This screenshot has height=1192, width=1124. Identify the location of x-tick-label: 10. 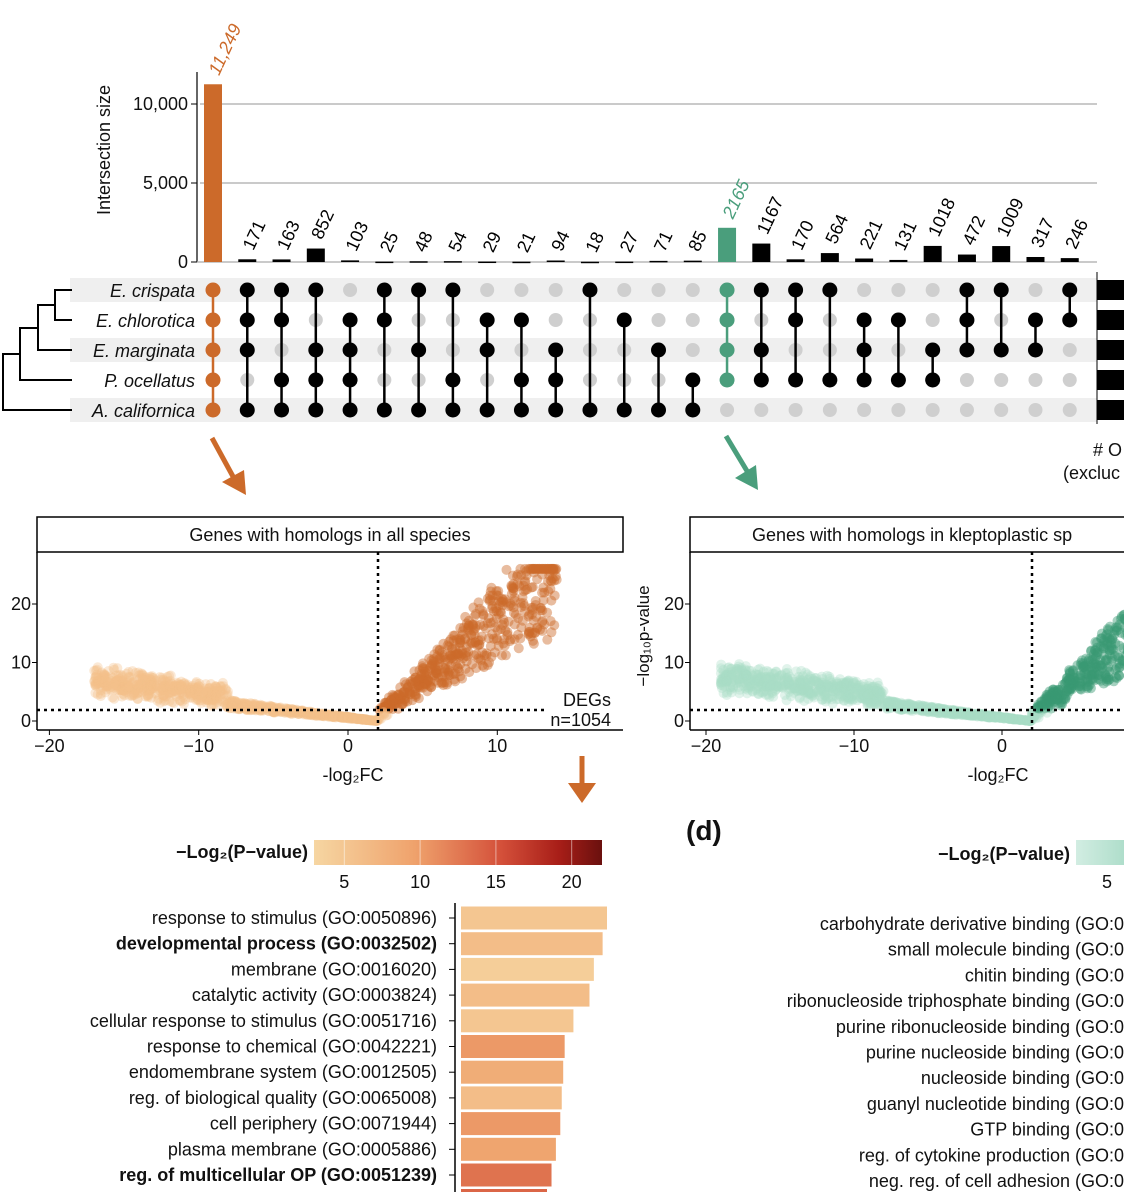
(497, 746).